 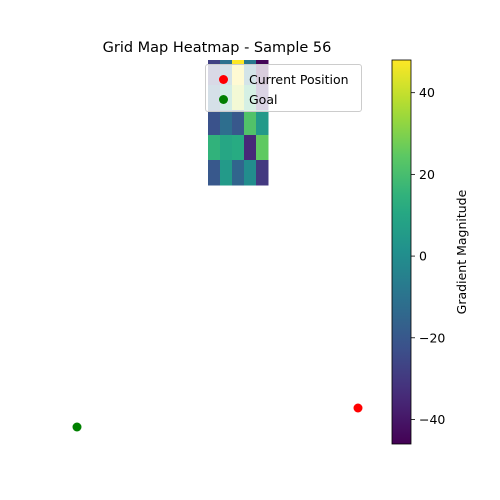 What do you see at coordinates (248, 99) in the screenshot?
I see `legend-item-goal: Goal` at bounding box center [248, 99].